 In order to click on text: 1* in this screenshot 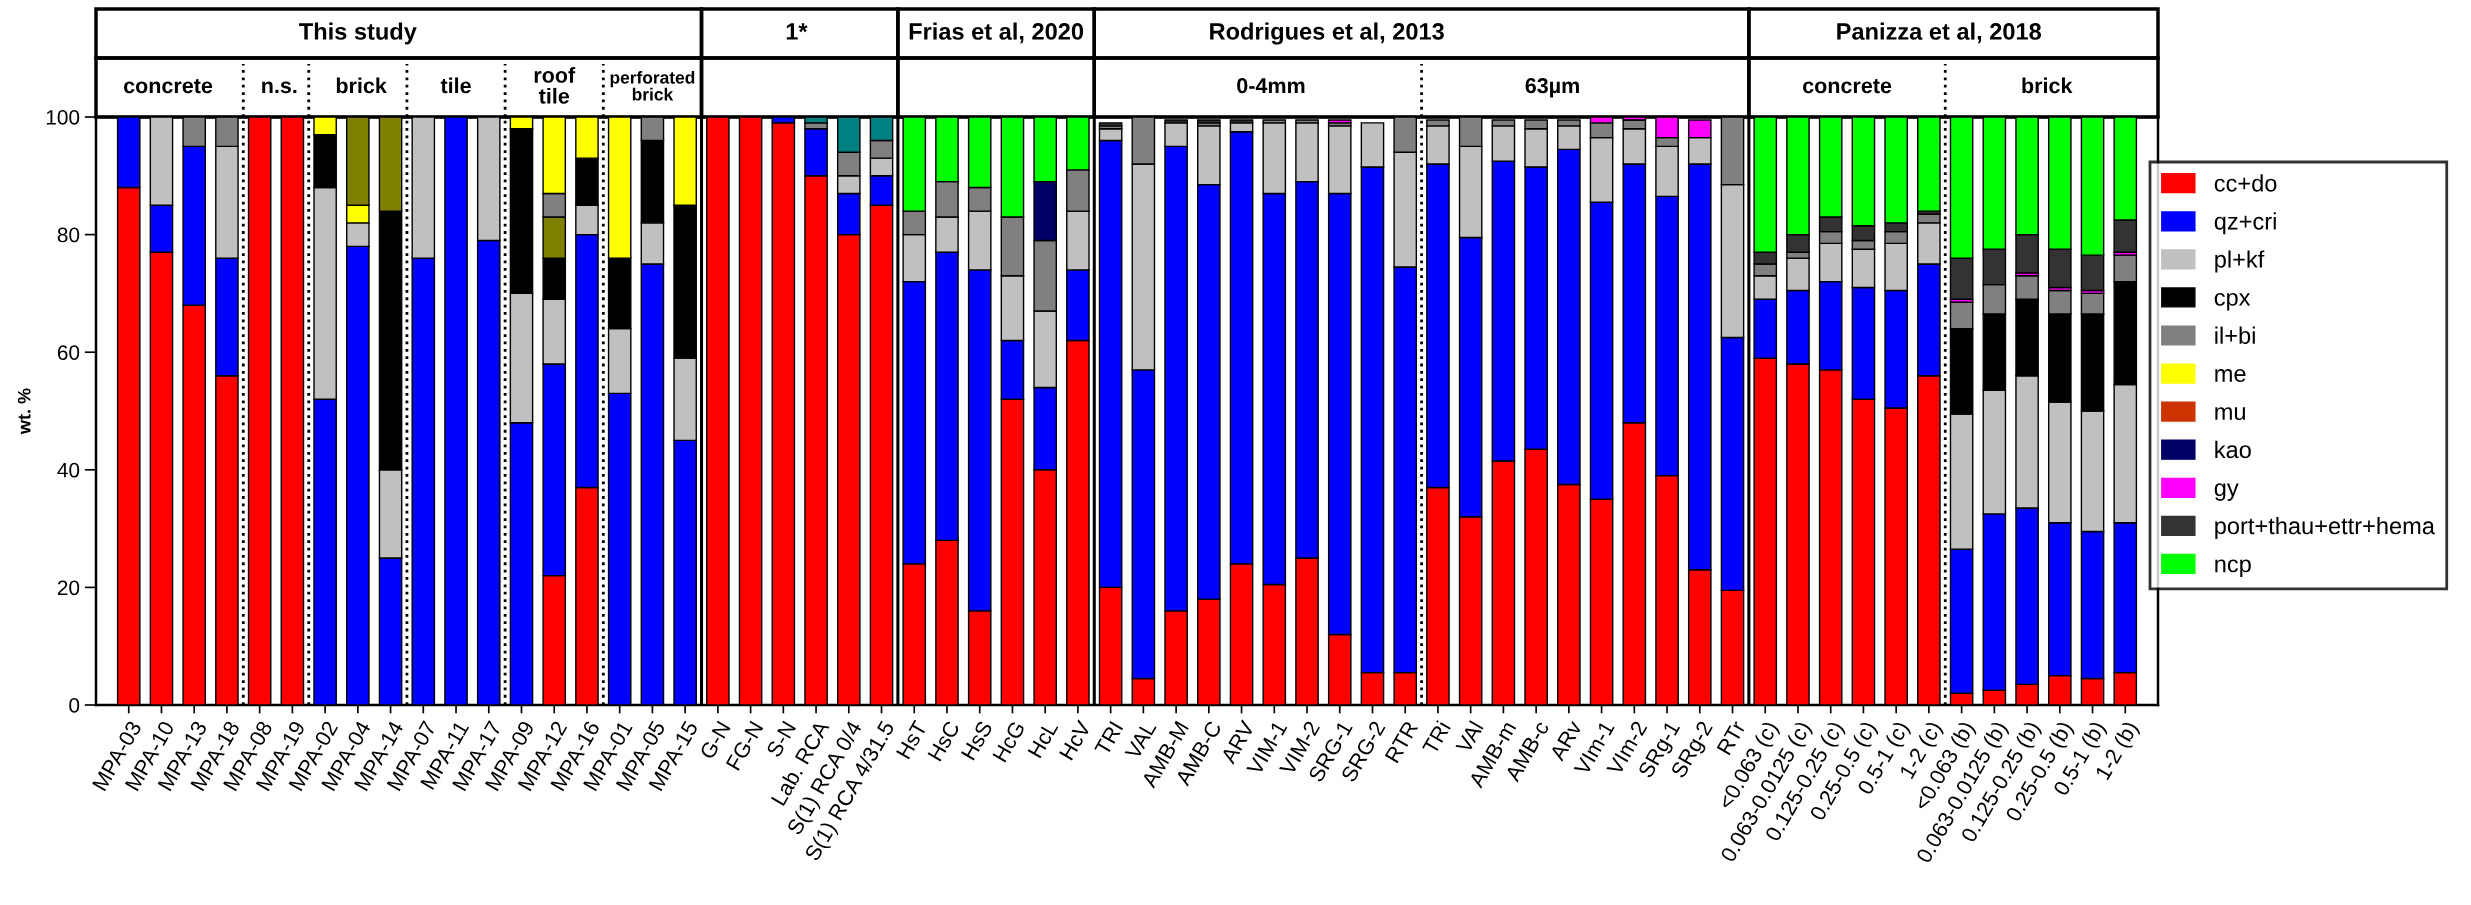, I will do `click(797, 31)`.